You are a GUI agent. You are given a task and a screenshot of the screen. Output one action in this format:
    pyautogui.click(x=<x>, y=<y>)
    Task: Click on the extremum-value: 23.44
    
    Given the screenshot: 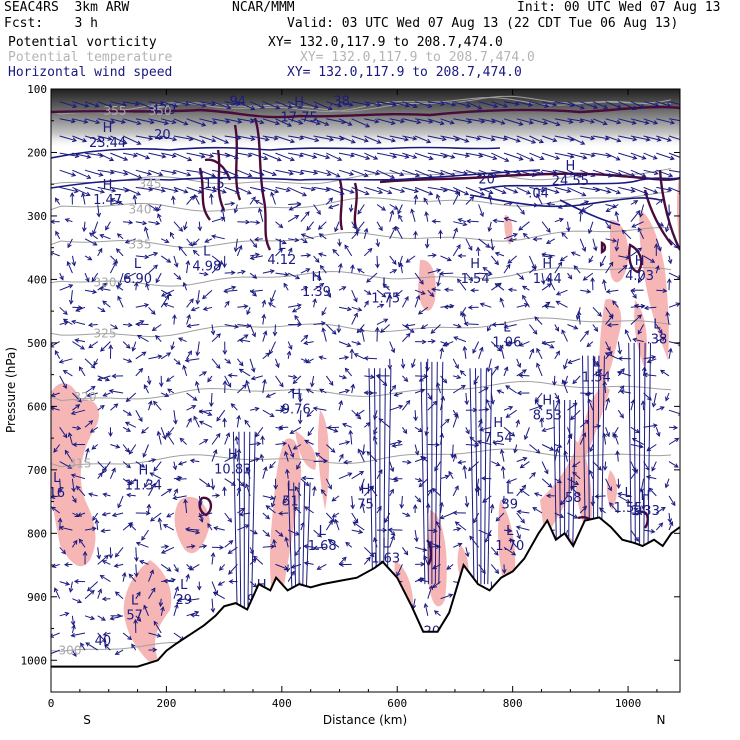 What is the action you would take?
    pyautogui.click(x=107, y=143)
    